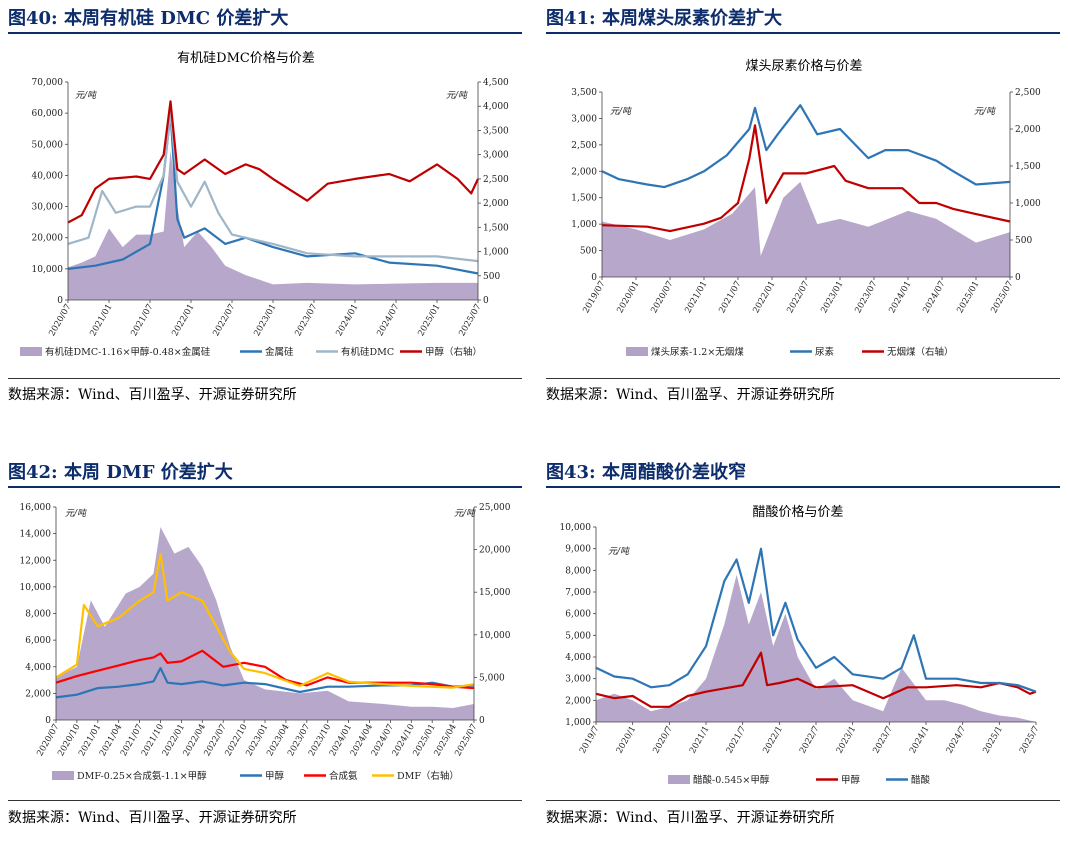 This screenshot has height=868, width=1068. What do you see at coordinates (246, 58) in the screenshot?
I see `chart-title: 有机硅DMC价格与价差` at bounding box center [246, 58].